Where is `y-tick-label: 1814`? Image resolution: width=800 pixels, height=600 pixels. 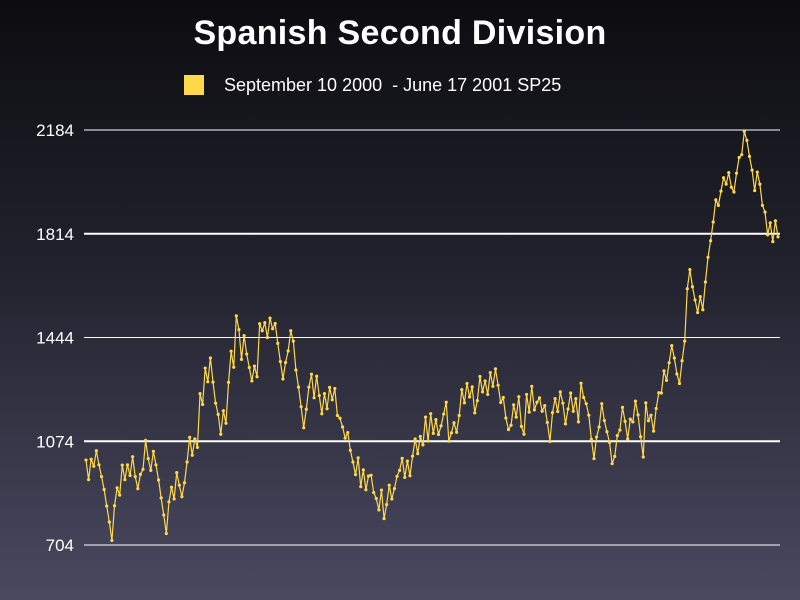
y-tick-label: 1814 is located at coordinates (55, 234).